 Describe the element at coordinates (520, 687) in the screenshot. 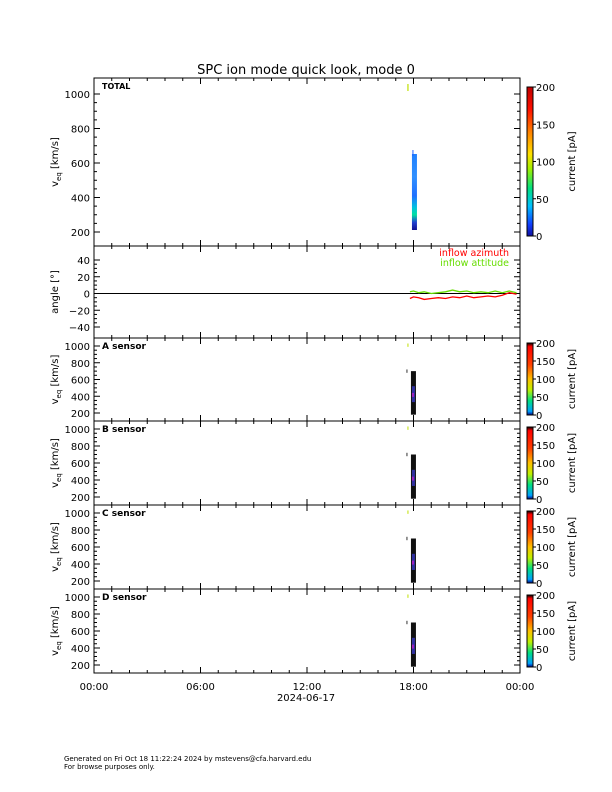

I see `x-tick-label: 00:00` at that location.